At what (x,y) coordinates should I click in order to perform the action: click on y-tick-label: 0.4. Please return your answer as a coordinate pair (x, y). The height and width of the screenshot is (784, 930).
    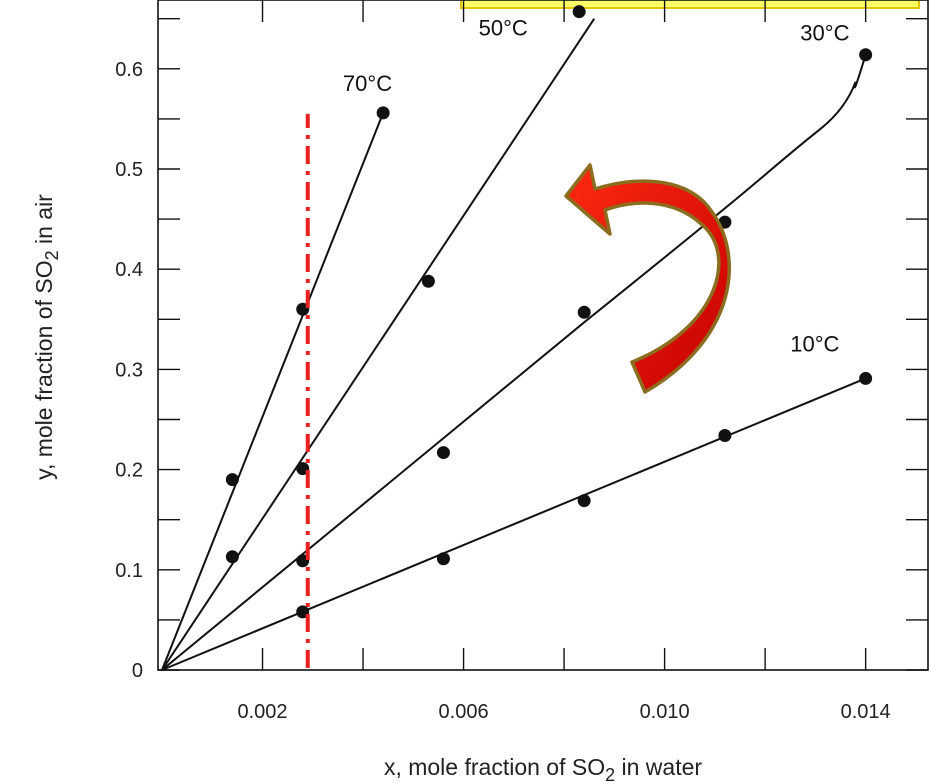
    Looking at the image, I should click on (129, 270).